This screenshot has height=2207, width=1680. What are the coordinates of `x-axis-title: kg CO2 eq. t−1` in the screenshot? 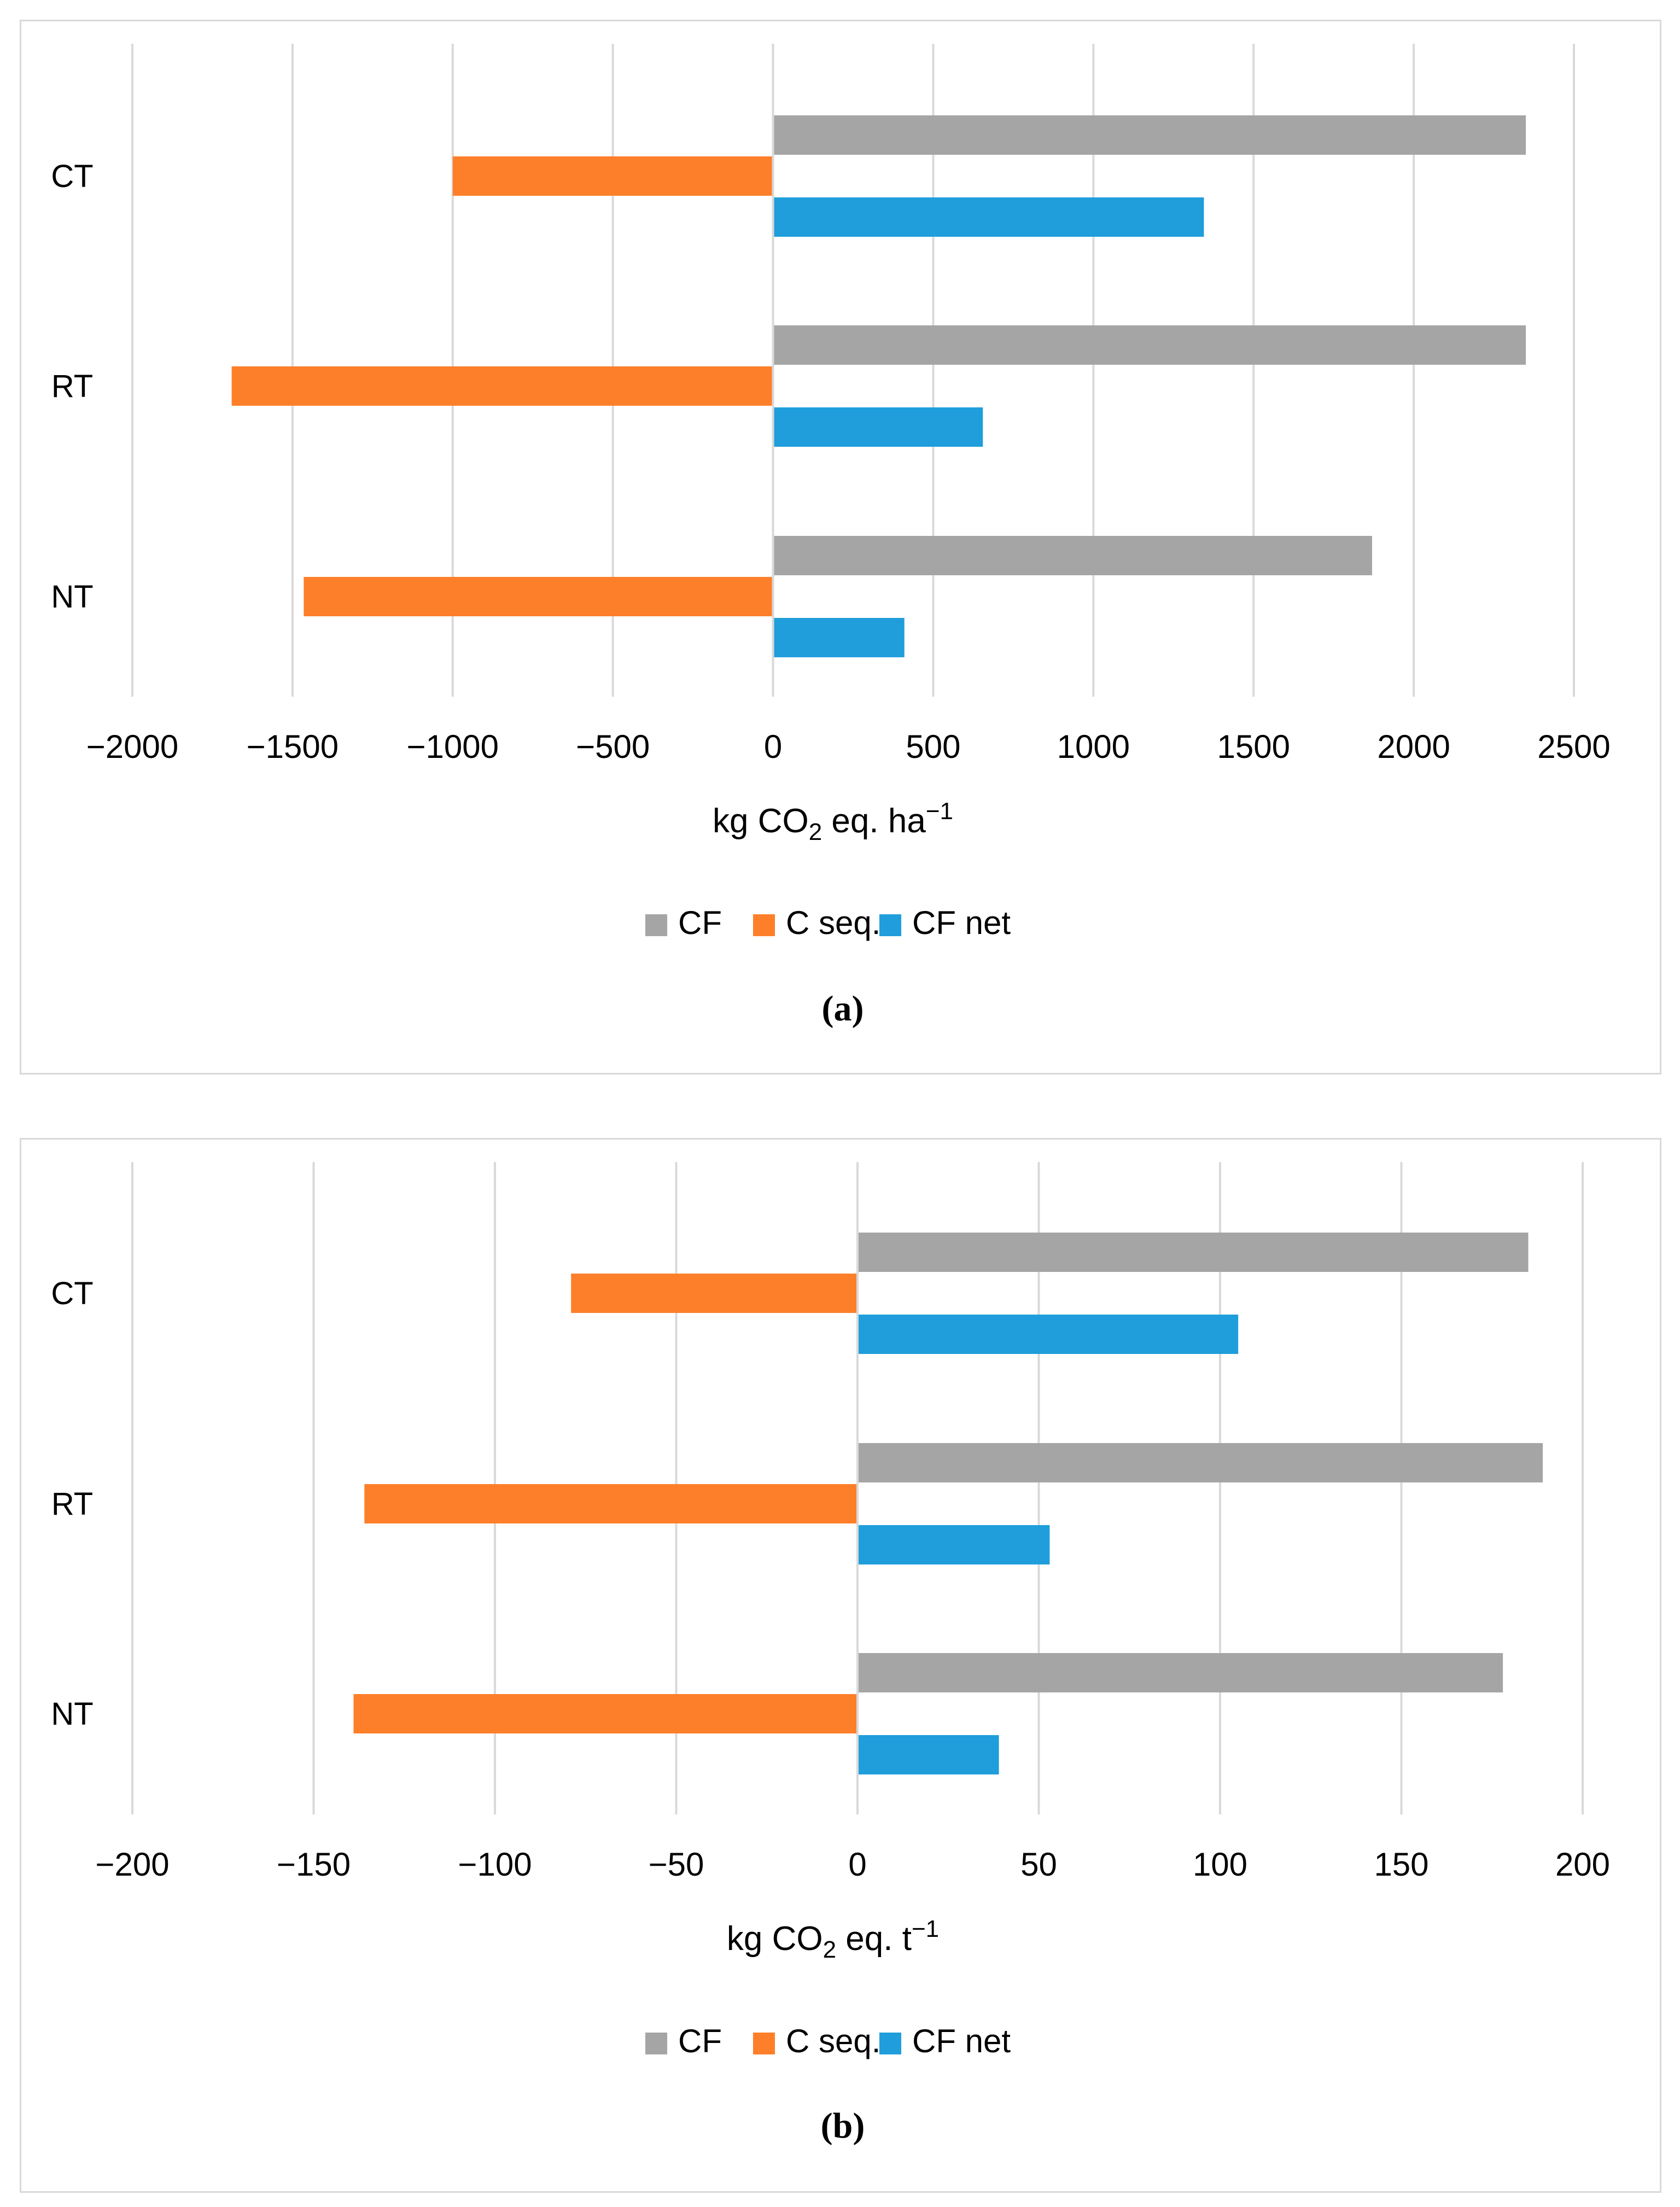 It's located at (833, 1939).